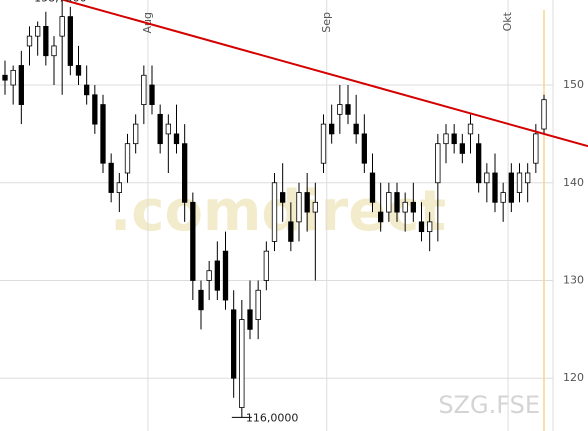  I want to click on y-tick-label: 150, so click(573, 84).